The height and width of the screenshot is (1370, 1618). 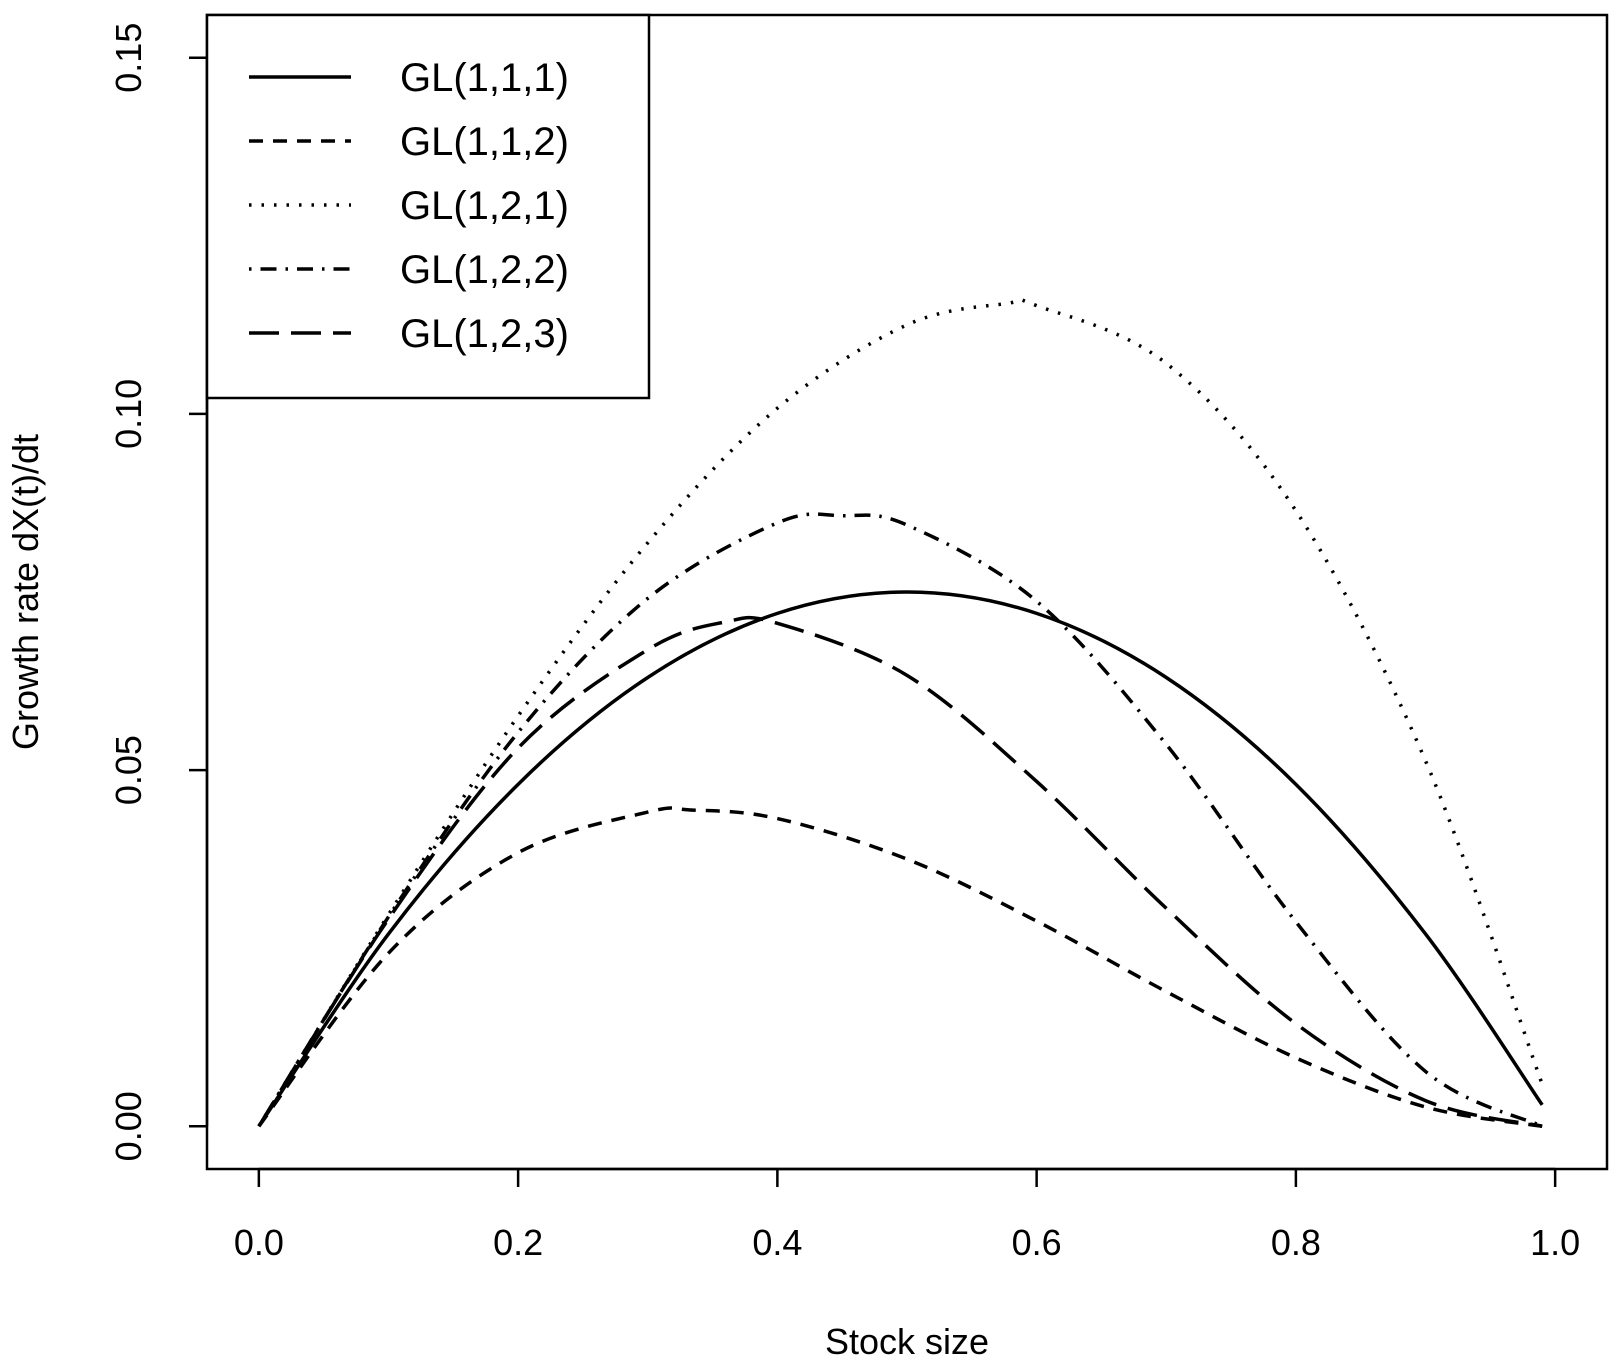 What do you see at coordinates (484, 206) in the screenshot?
I see `legend-label-3: GL(1,2,1)` at bounding box center [484, 206].